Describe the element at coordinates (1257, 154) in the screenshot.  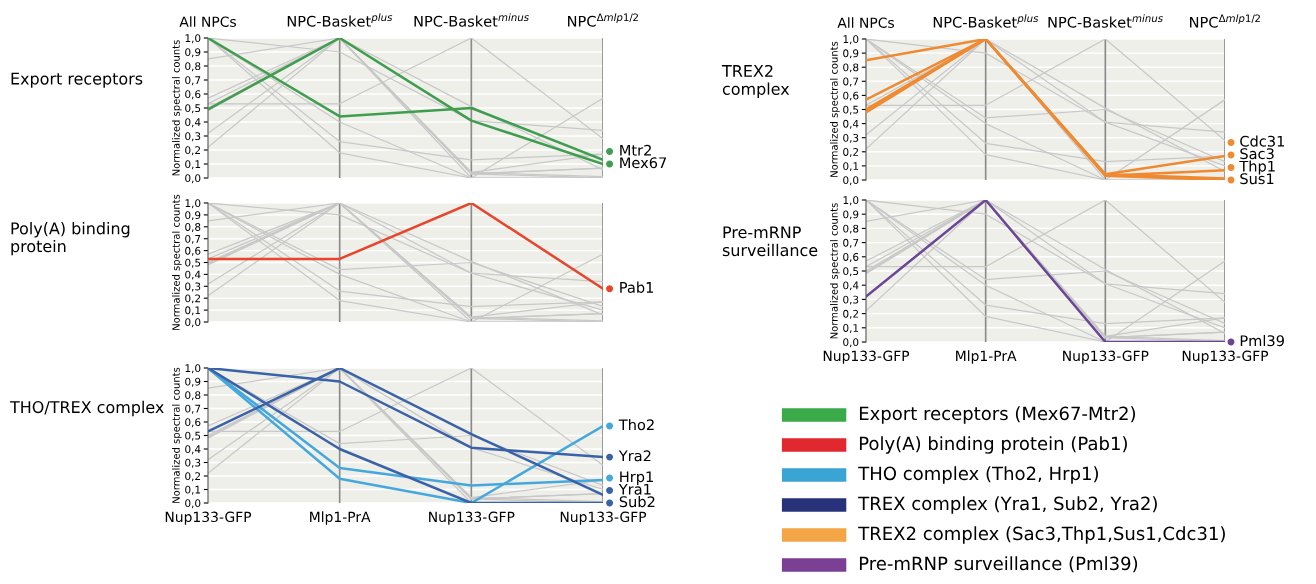
I see `legend-label: Sac3` at that location.